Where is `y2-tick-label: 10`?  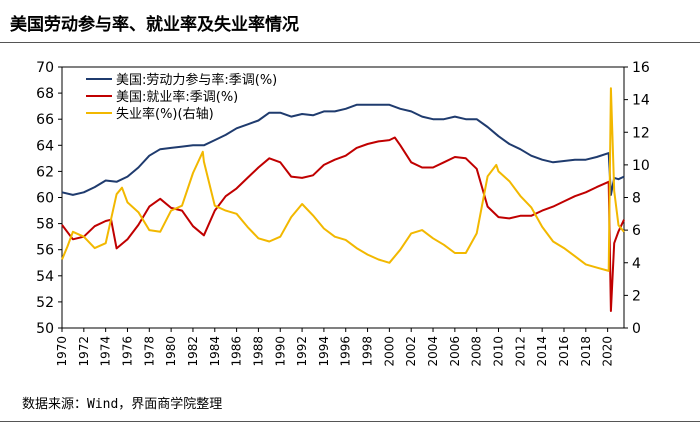 y2-tick-label: 10 is located at coordinates (641, 166).